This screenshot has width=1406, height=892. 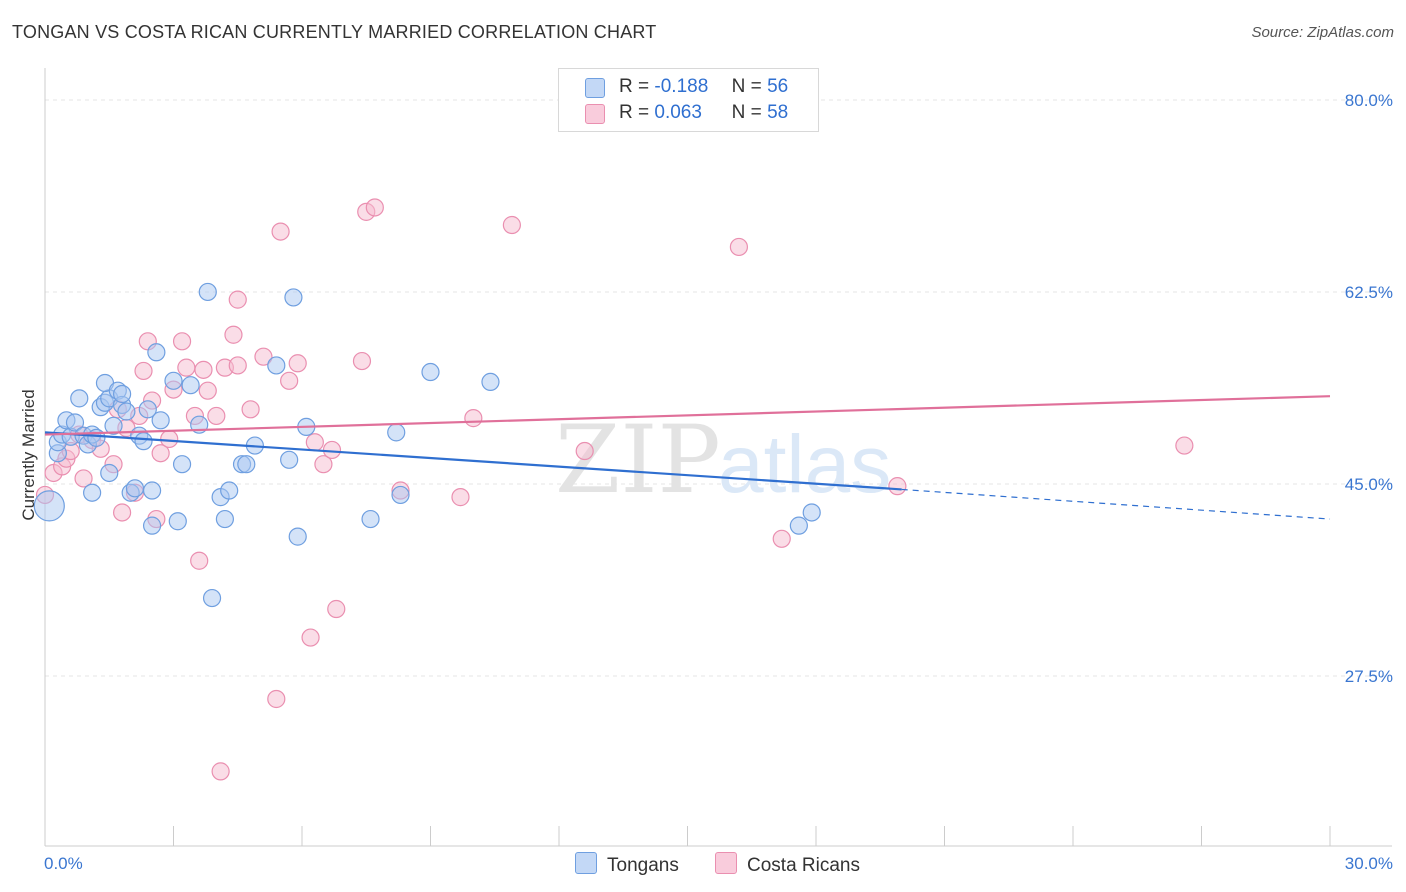 What do you see at coordinates (1369, 292) in the screenshot?
I see `y-tick-label: 62.5%` at bounding box center [1369, 292].